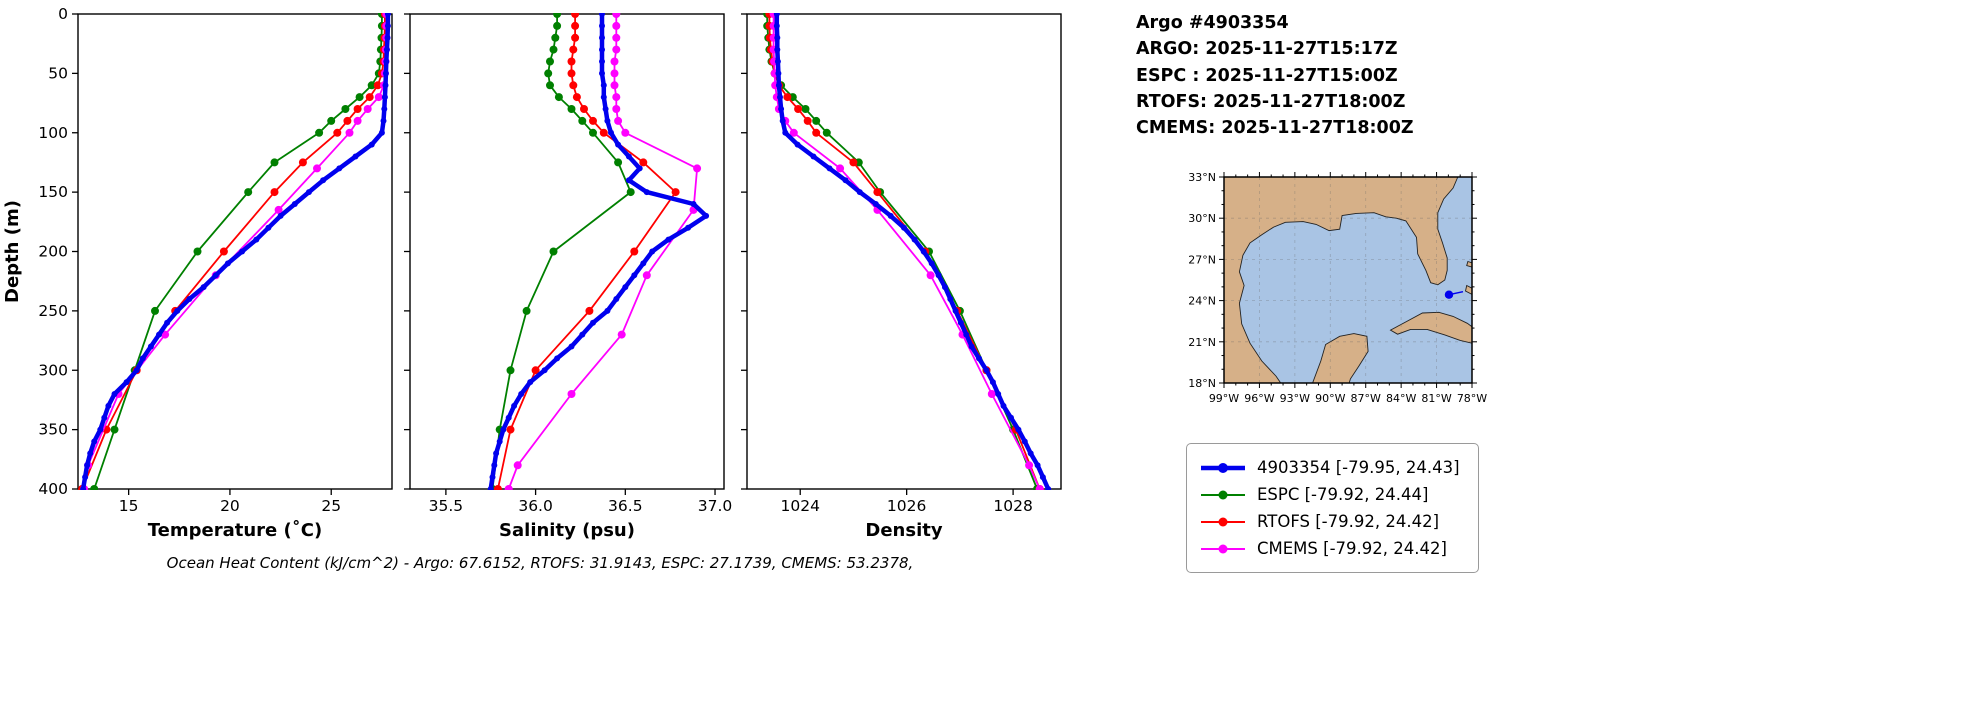  Describe the element at coordinates (53, 489) in the screenshot. I see `svg-text: 400` at that location.